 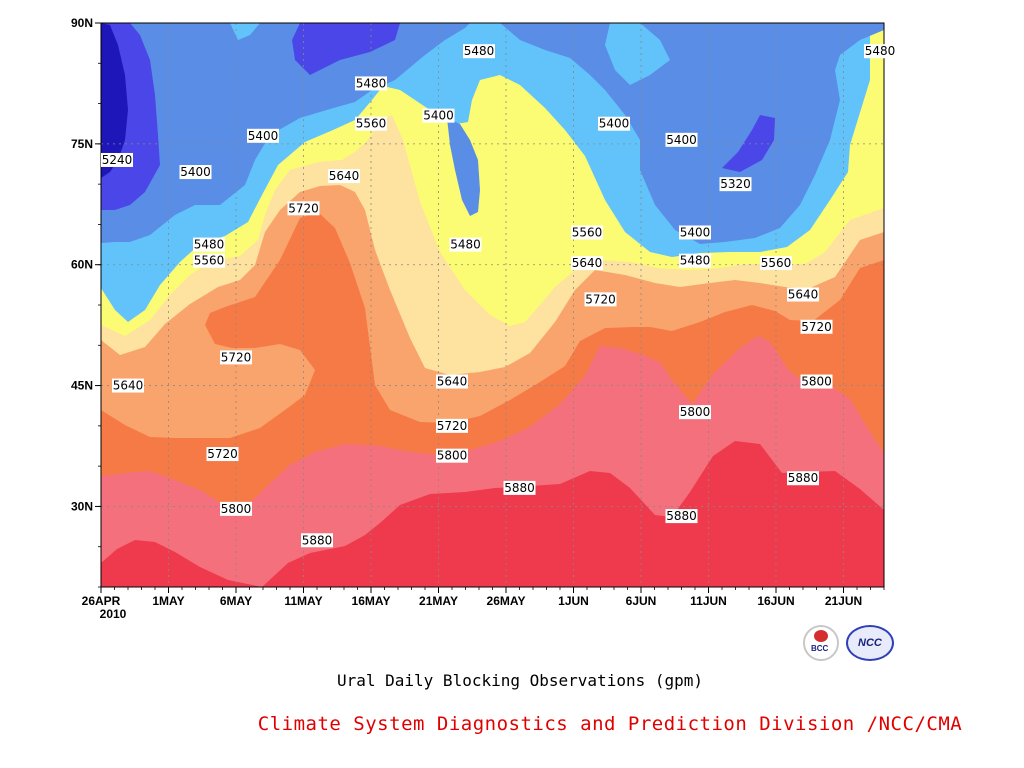 I want to click on contour-label: 5320, so click(x=735, y=184).